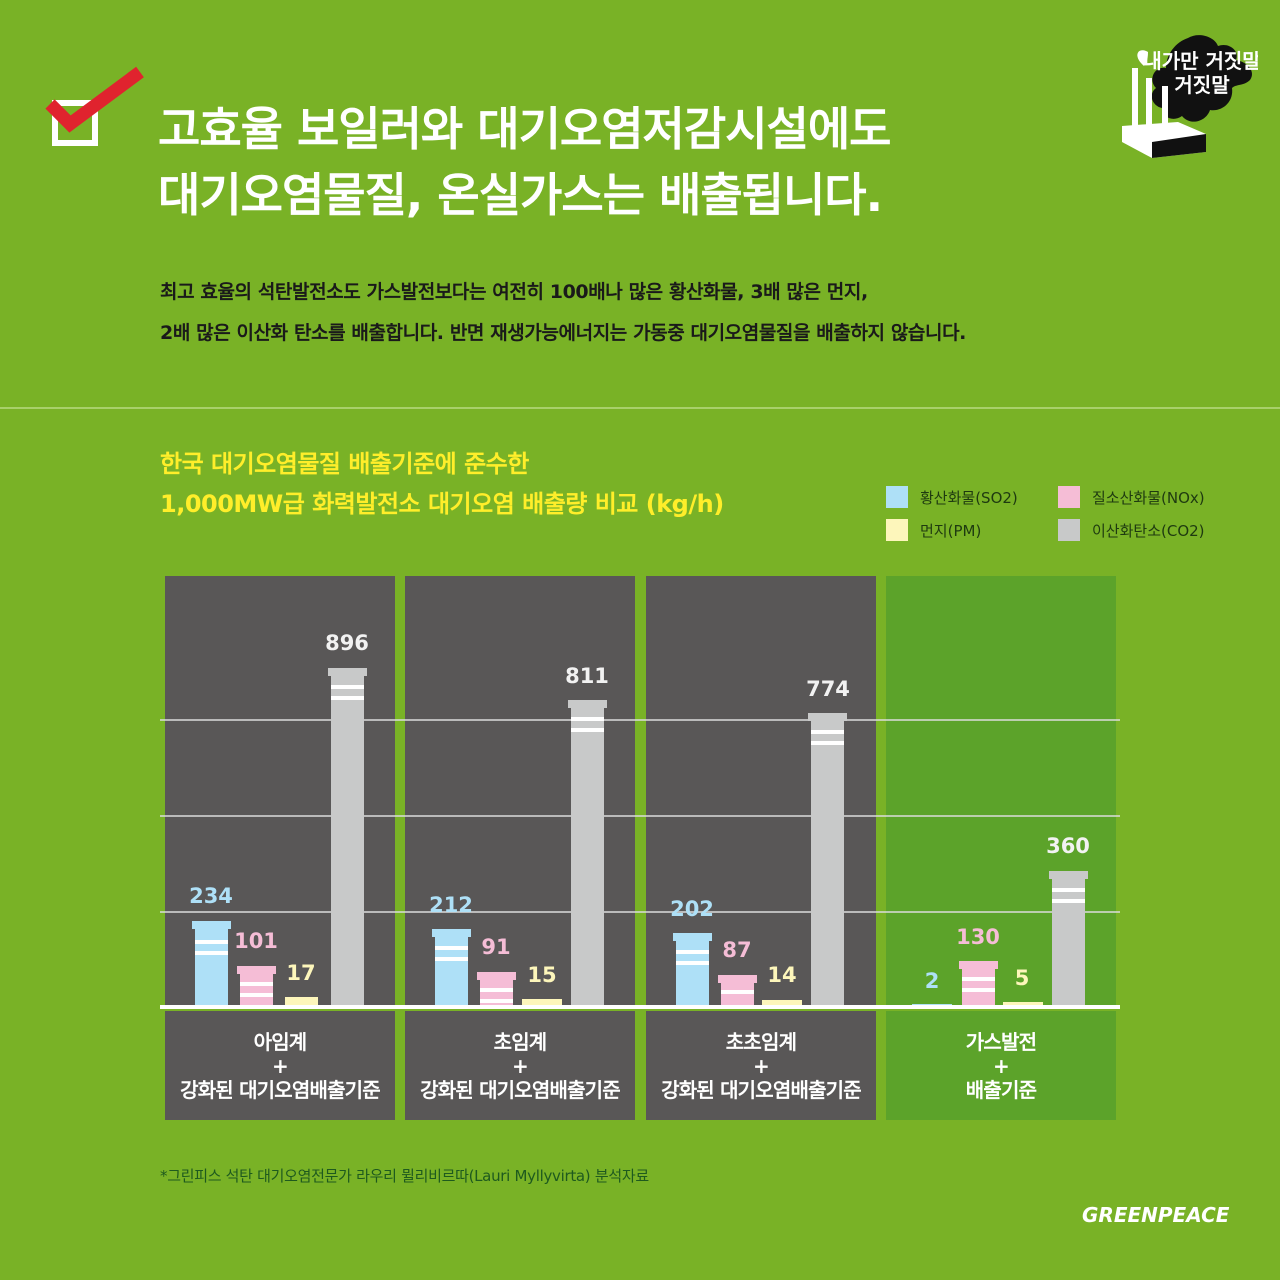  I want to click on category-label-line1: 초초임계, so click(761, 1041).